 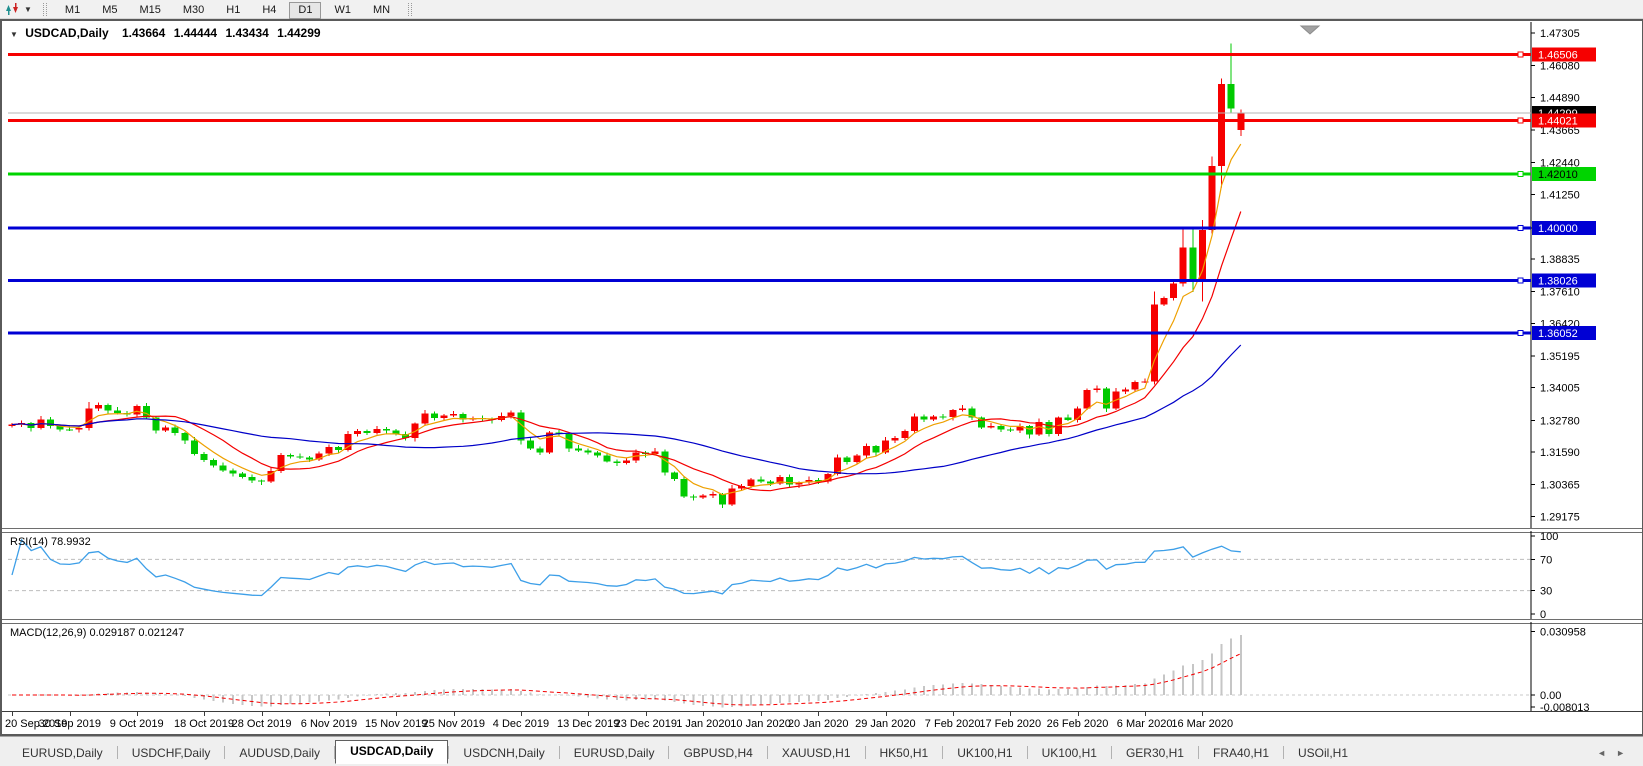 I want to click on toolbar-separator, so click(x=44, y=9).